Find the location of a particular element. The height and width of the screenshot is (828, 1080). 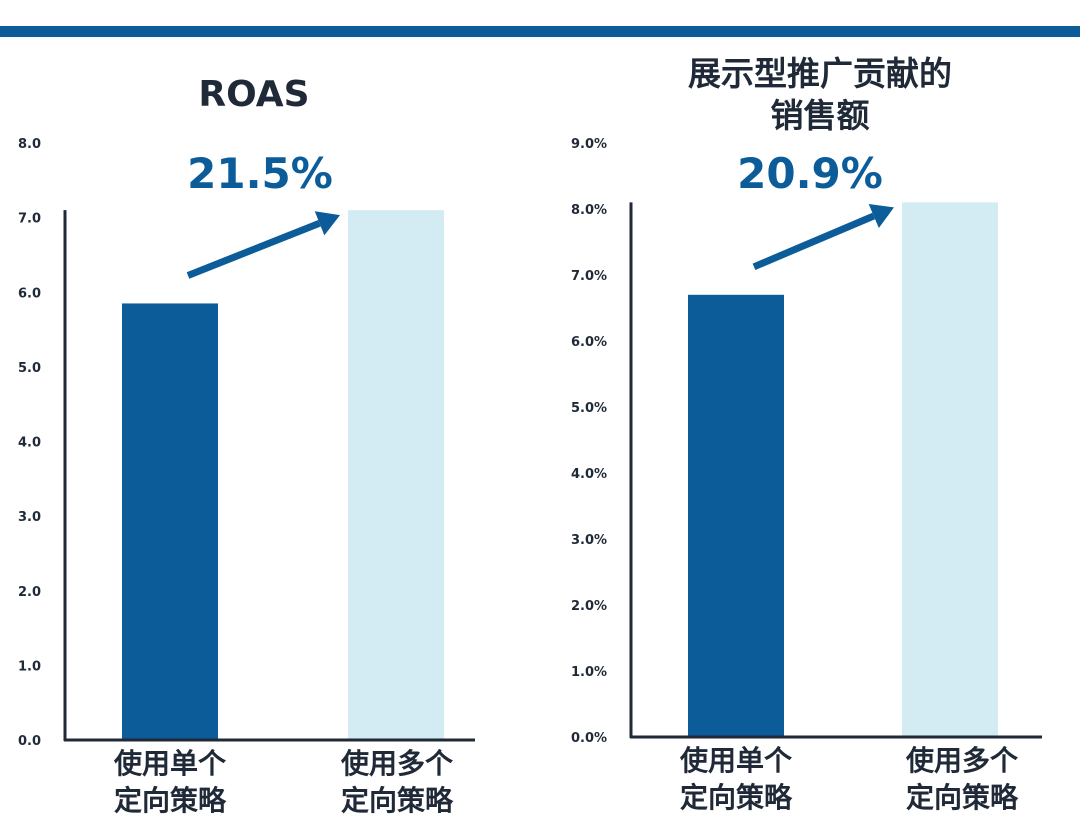

growth-annotation: 21.5% is located at coordinates (260, 173).